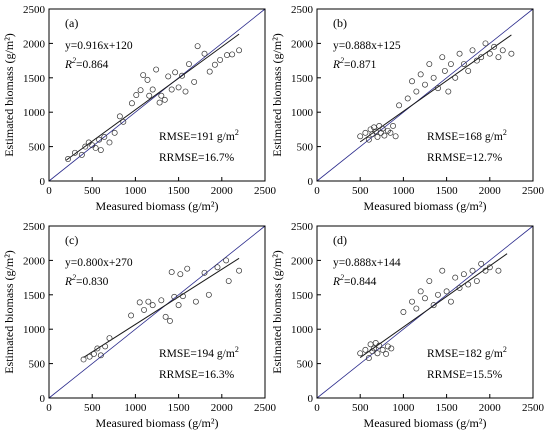 This screenshot has width=550, height=437. What do you see at coordinates (354, 280) in the screenshot?
I see `r-squared: R2=0.844` at bounding box center [354, 280].